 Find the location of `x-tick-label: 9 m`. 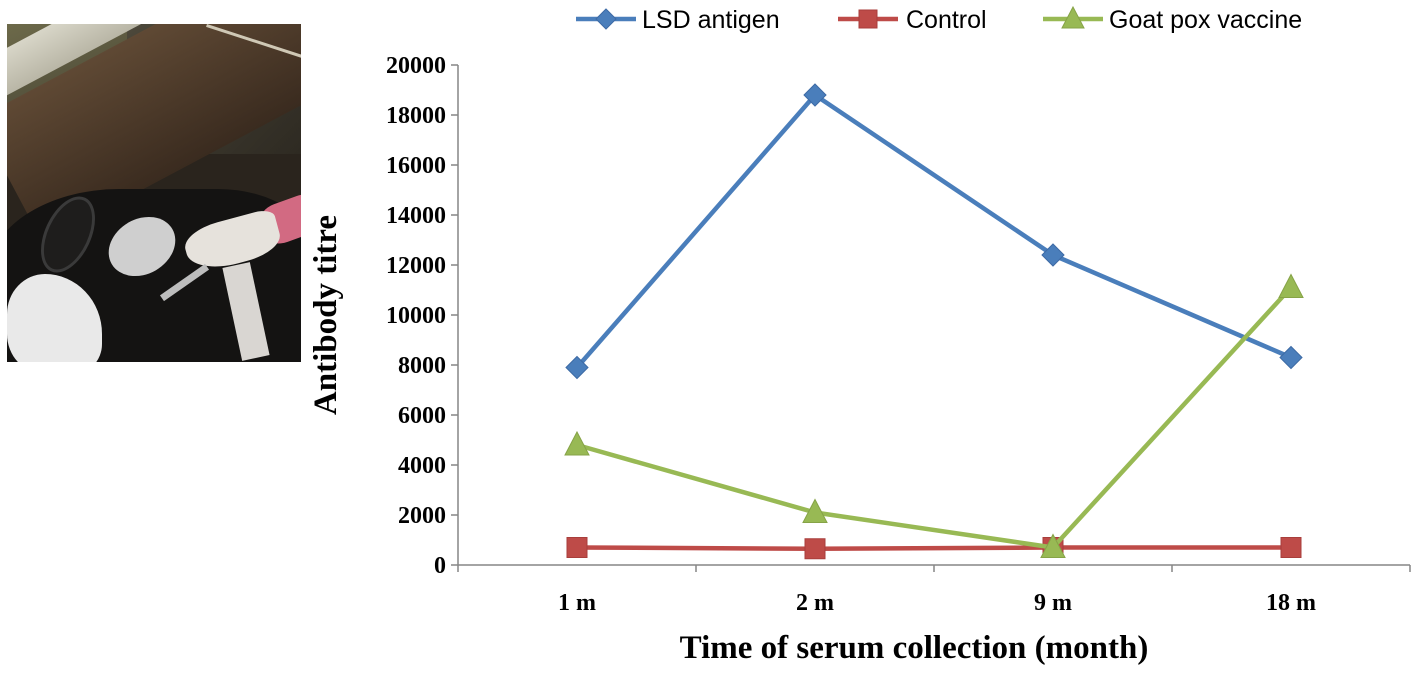

x-tick-label: 9 m is located at coordinates (1053, 603).